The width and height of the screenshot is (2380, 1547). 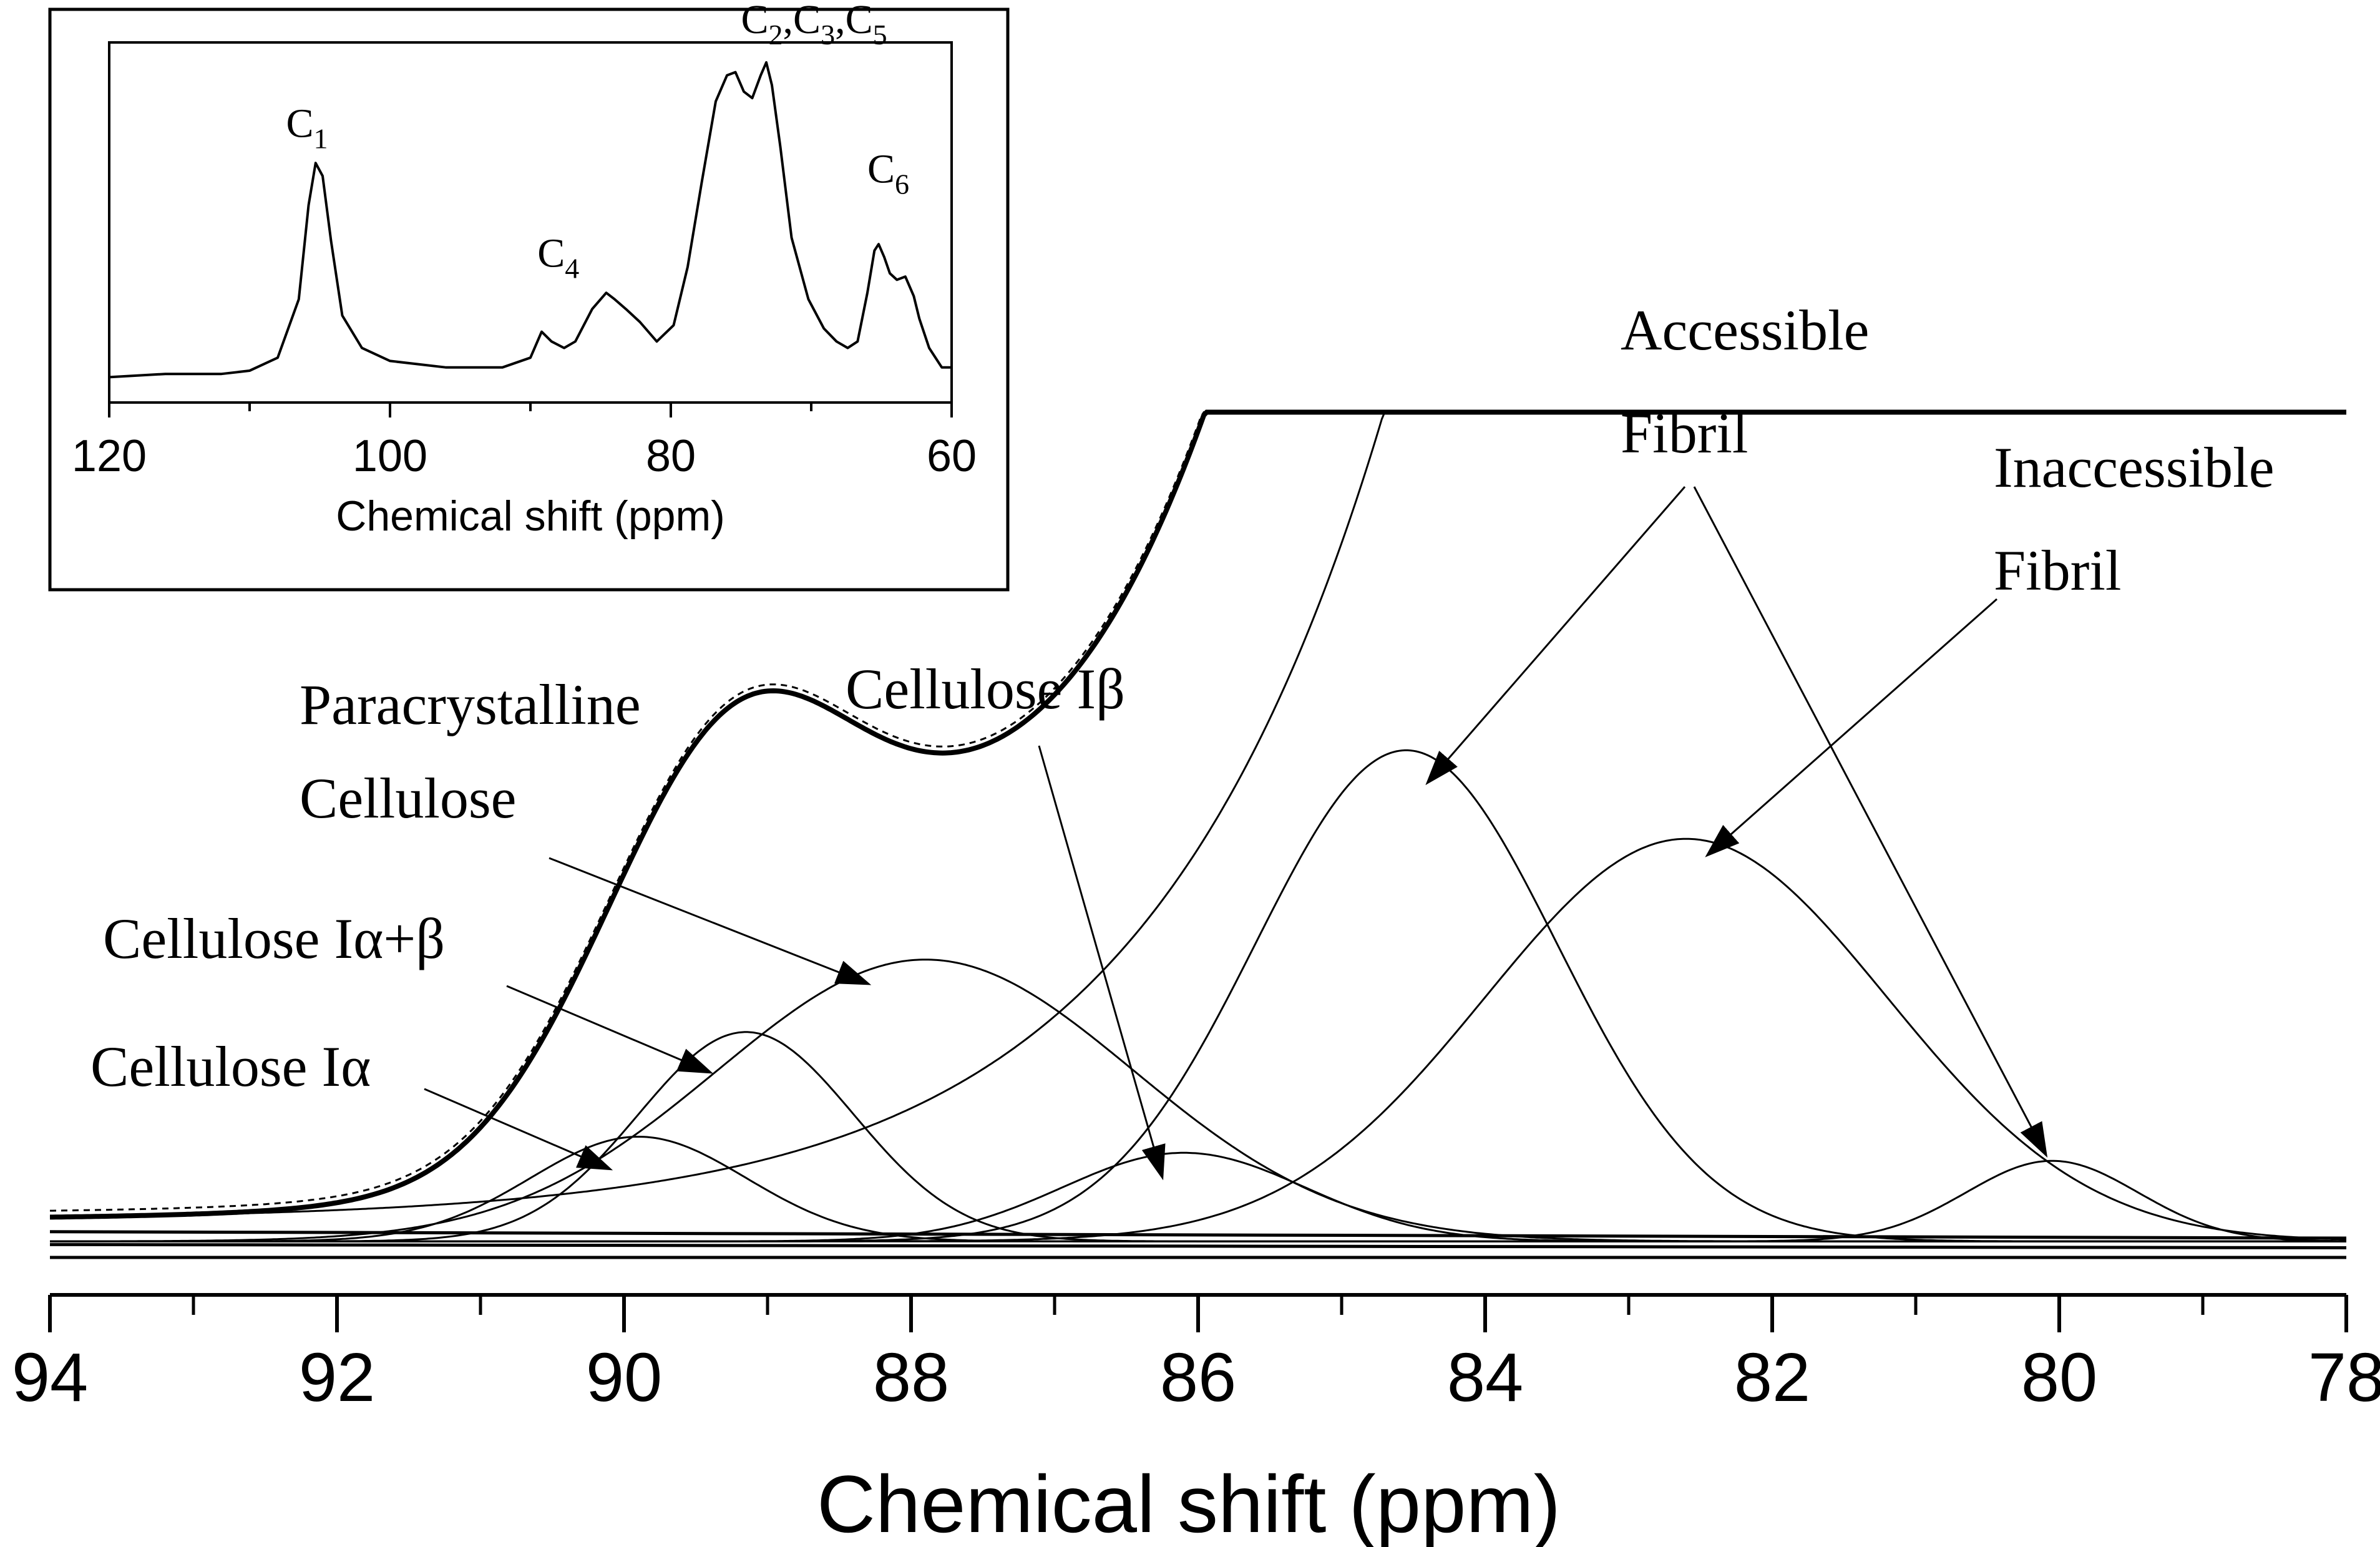 I want to click on main-x-tick-label: 88, so click(x=911, y=1377).